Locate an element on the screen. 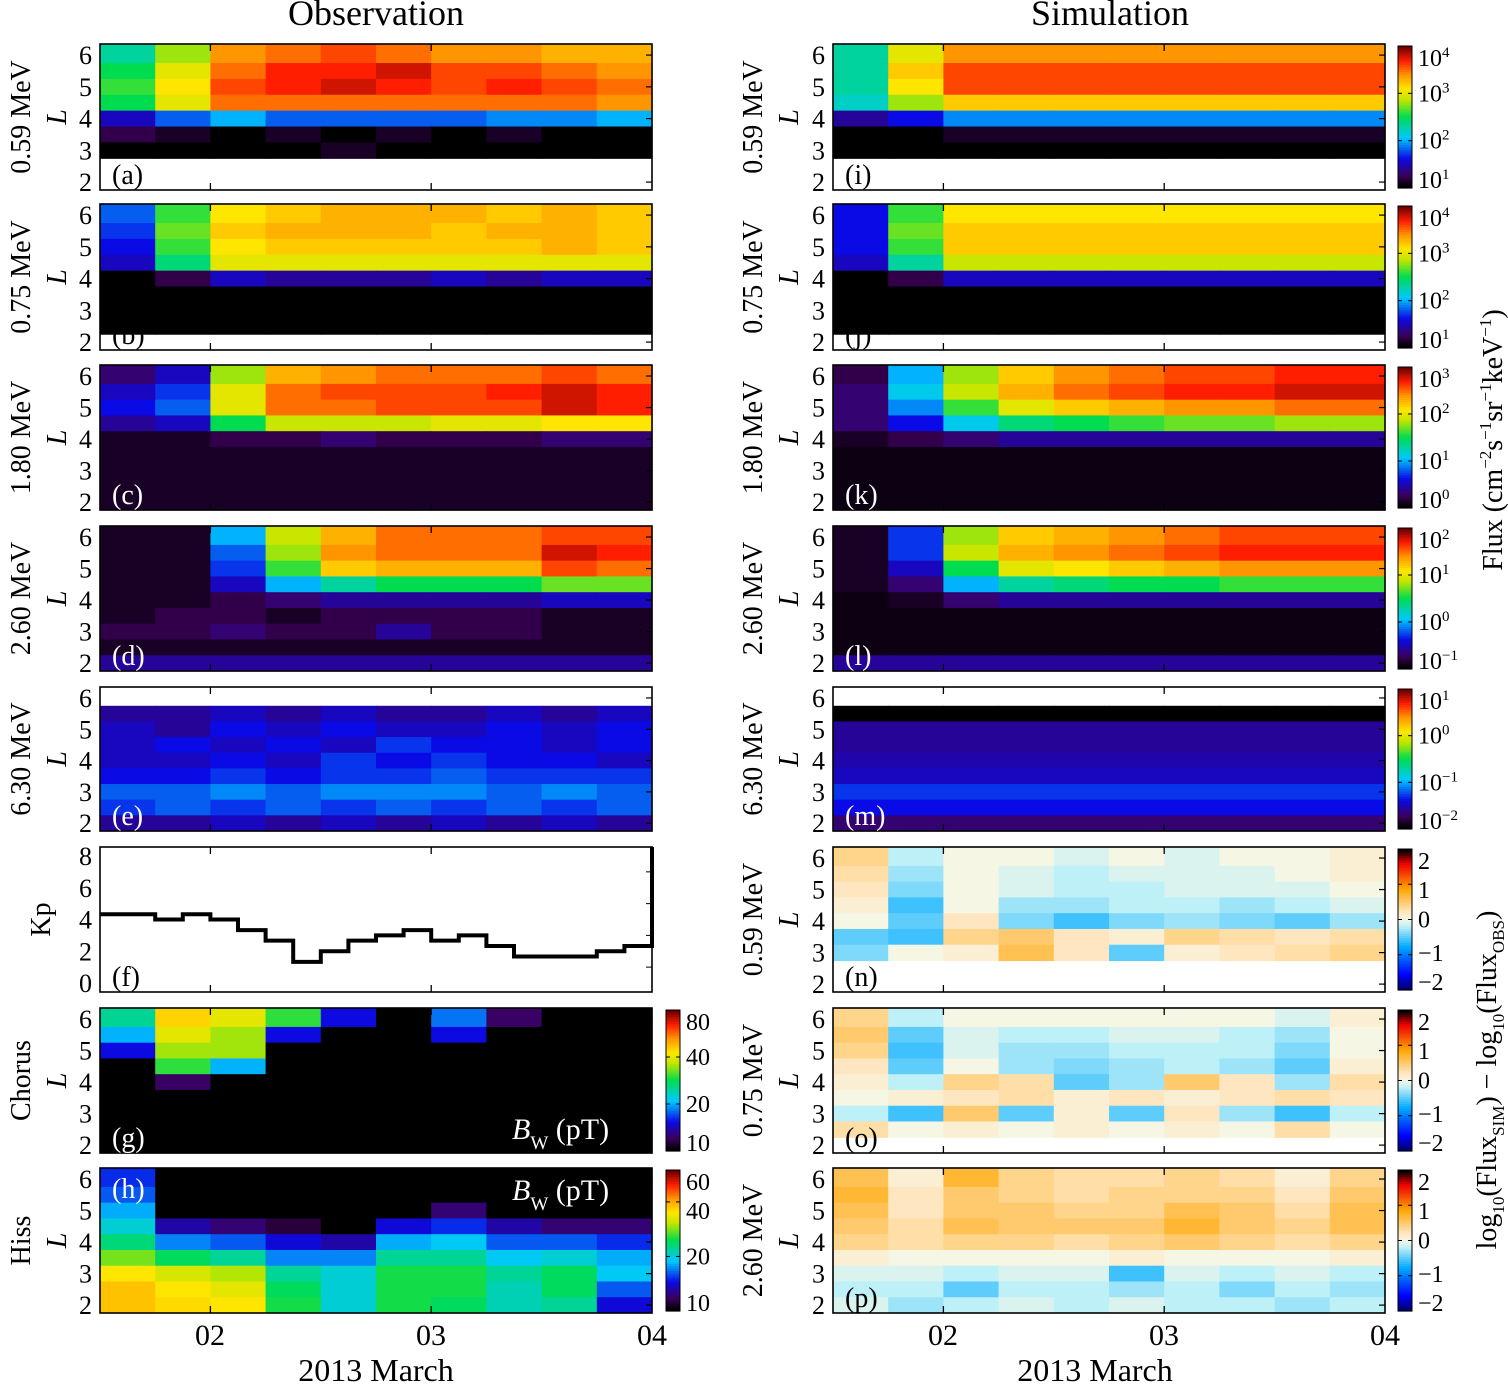 The width and height of the screenshot is (1508, 1388). y-tick-label: 2 is located at coordinates (818, 663).